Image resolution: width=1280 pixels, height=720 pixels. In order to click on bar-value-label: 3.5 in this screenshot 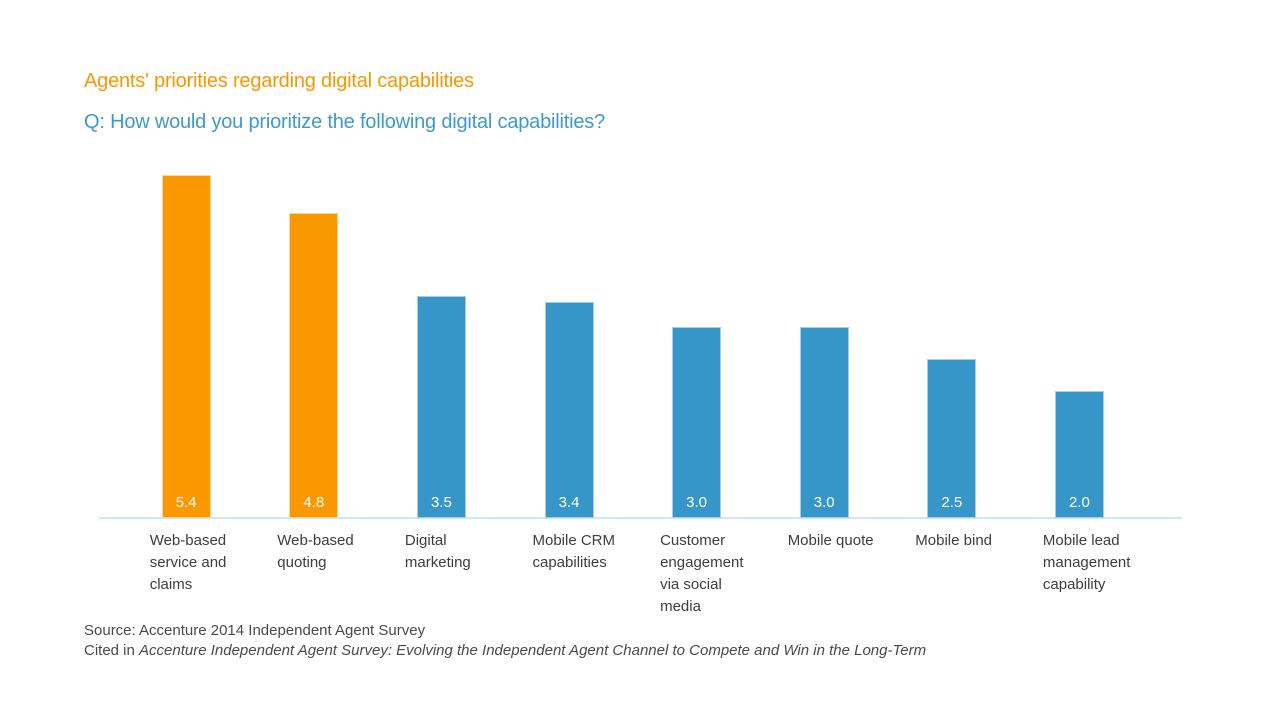, I will do `click(441, 502)`.